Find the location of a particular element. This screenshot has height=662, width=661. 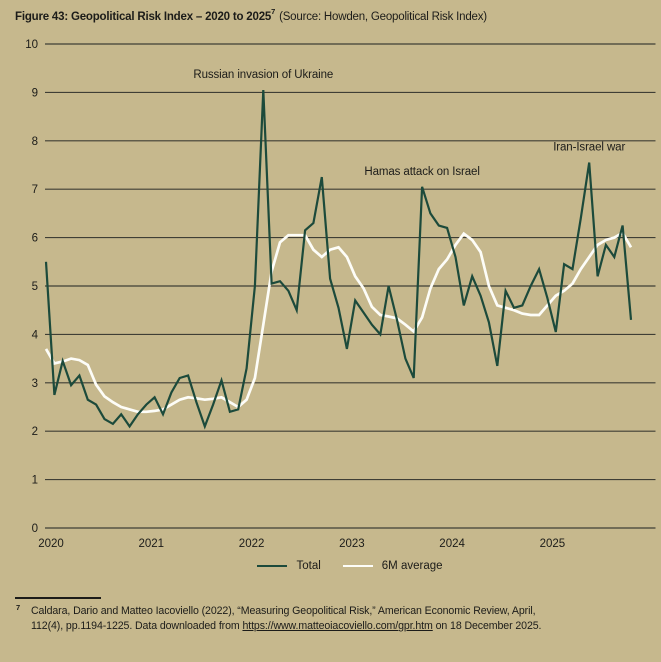

x-tick-label: 2022 is located at coordinates (252, 544).